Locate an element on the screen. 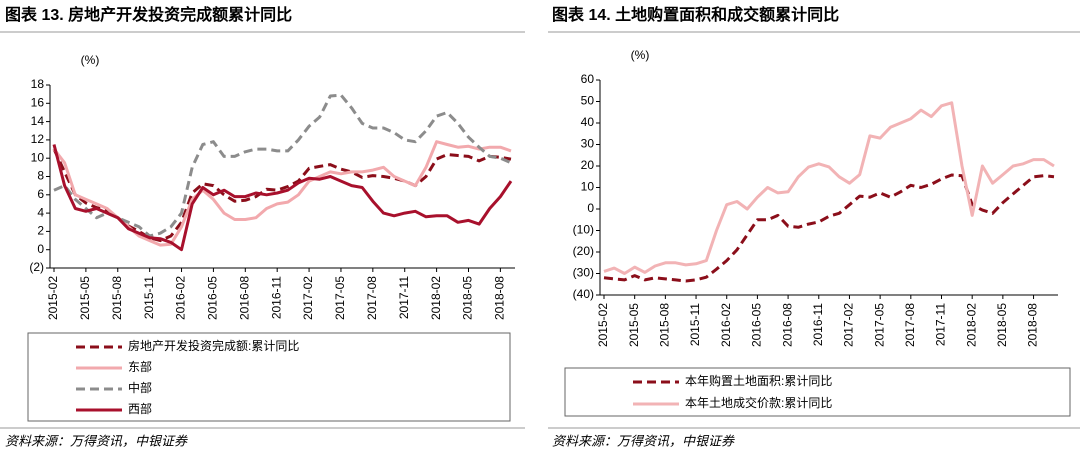 This screenshot has width=1080, height=471. chart-title: 图表 13. 房地产开发投资完成额累计同比 is located at coordinates (148, 14).